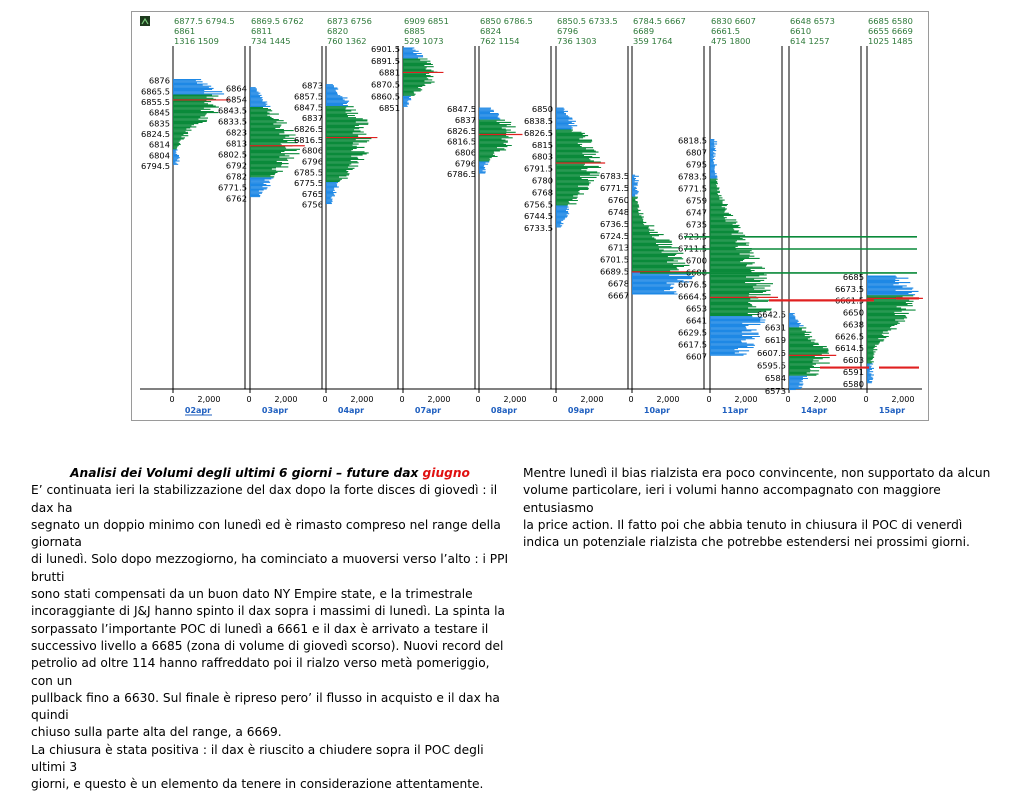 The image size is (1024, 794). Describe the element at coordinates (577, 41) in the screenshot. I see `day-header-line: 736 1303` at that location.